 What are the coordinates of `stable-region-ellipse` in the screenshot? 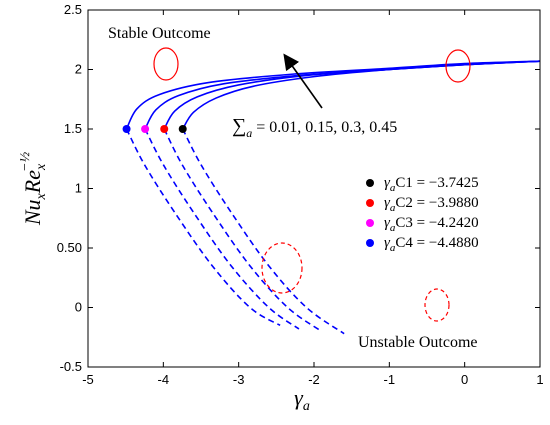 It's located at (166, 64).